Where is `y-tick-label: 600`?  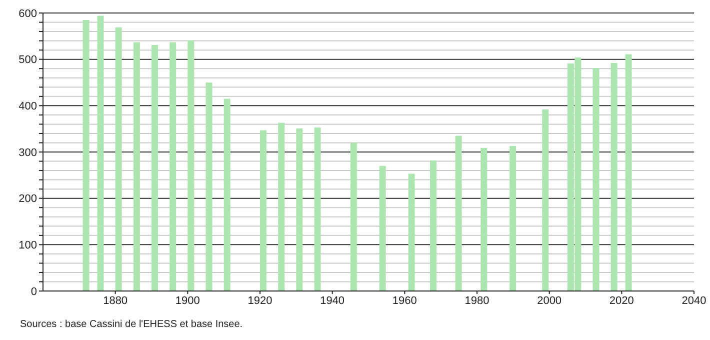 y-tick-label: 600 is located at coordinates (27, 14).